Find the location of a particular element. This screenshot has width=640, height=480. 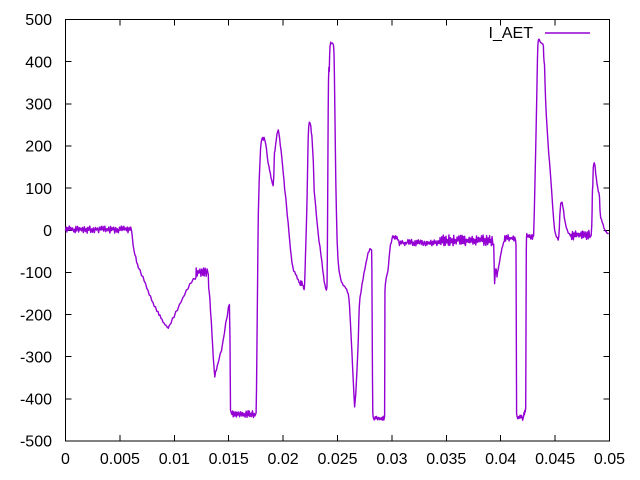

svg-text: 200 is located at coordinates (38, 147).